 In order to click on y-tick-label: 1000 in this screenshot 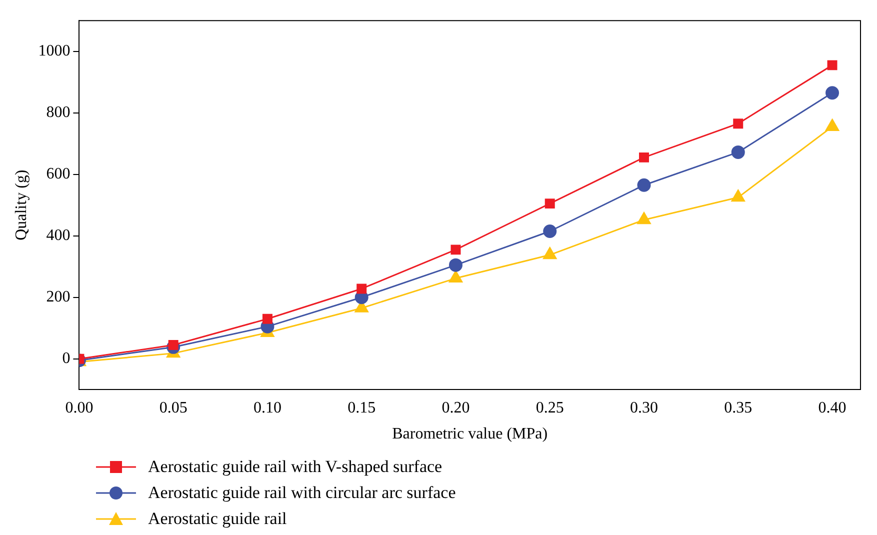, I will do `click(54, 51)`.